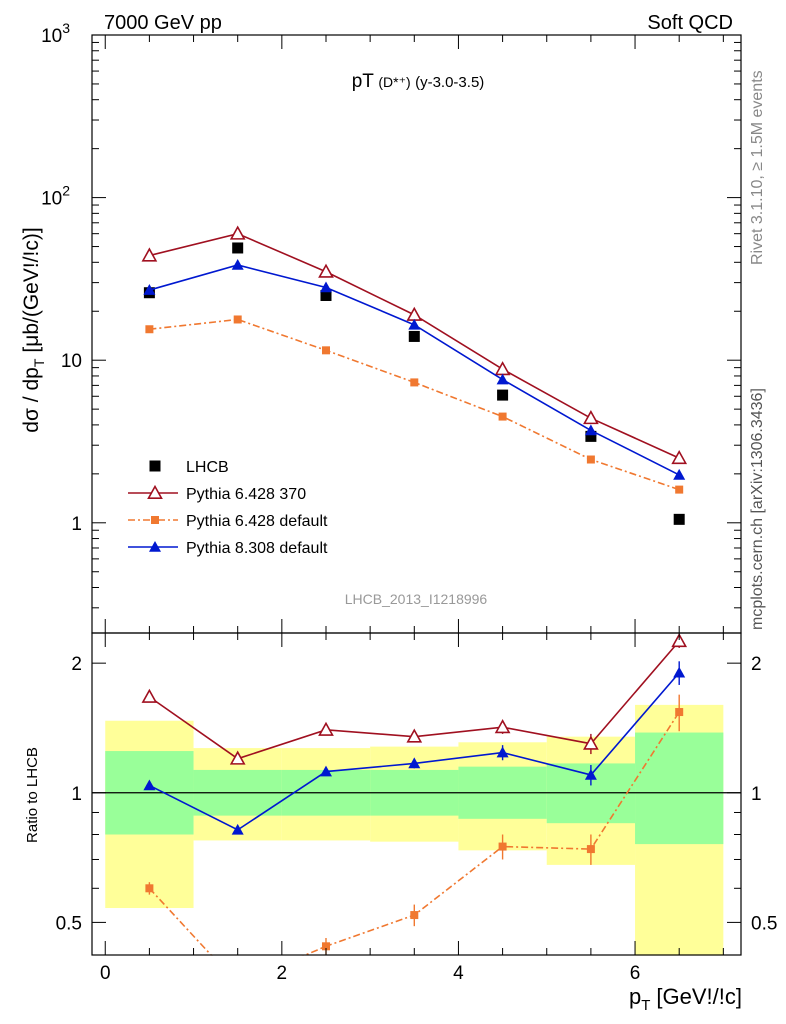 The height and width of the screenshot is (1024, 786). I want to click on series-pythia-6-428-default, so click(414, 404).